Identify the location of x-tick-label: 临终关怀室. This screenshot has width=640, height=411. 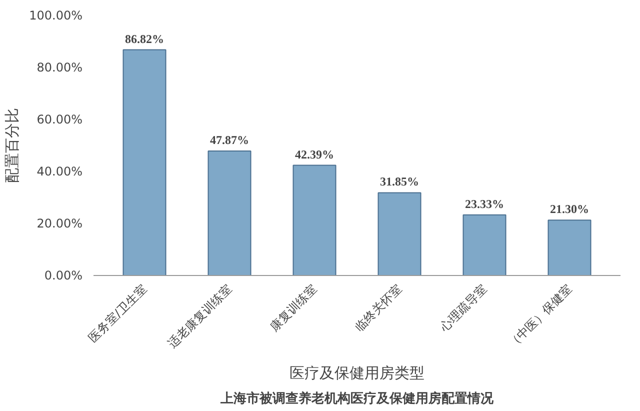
(378, 308).